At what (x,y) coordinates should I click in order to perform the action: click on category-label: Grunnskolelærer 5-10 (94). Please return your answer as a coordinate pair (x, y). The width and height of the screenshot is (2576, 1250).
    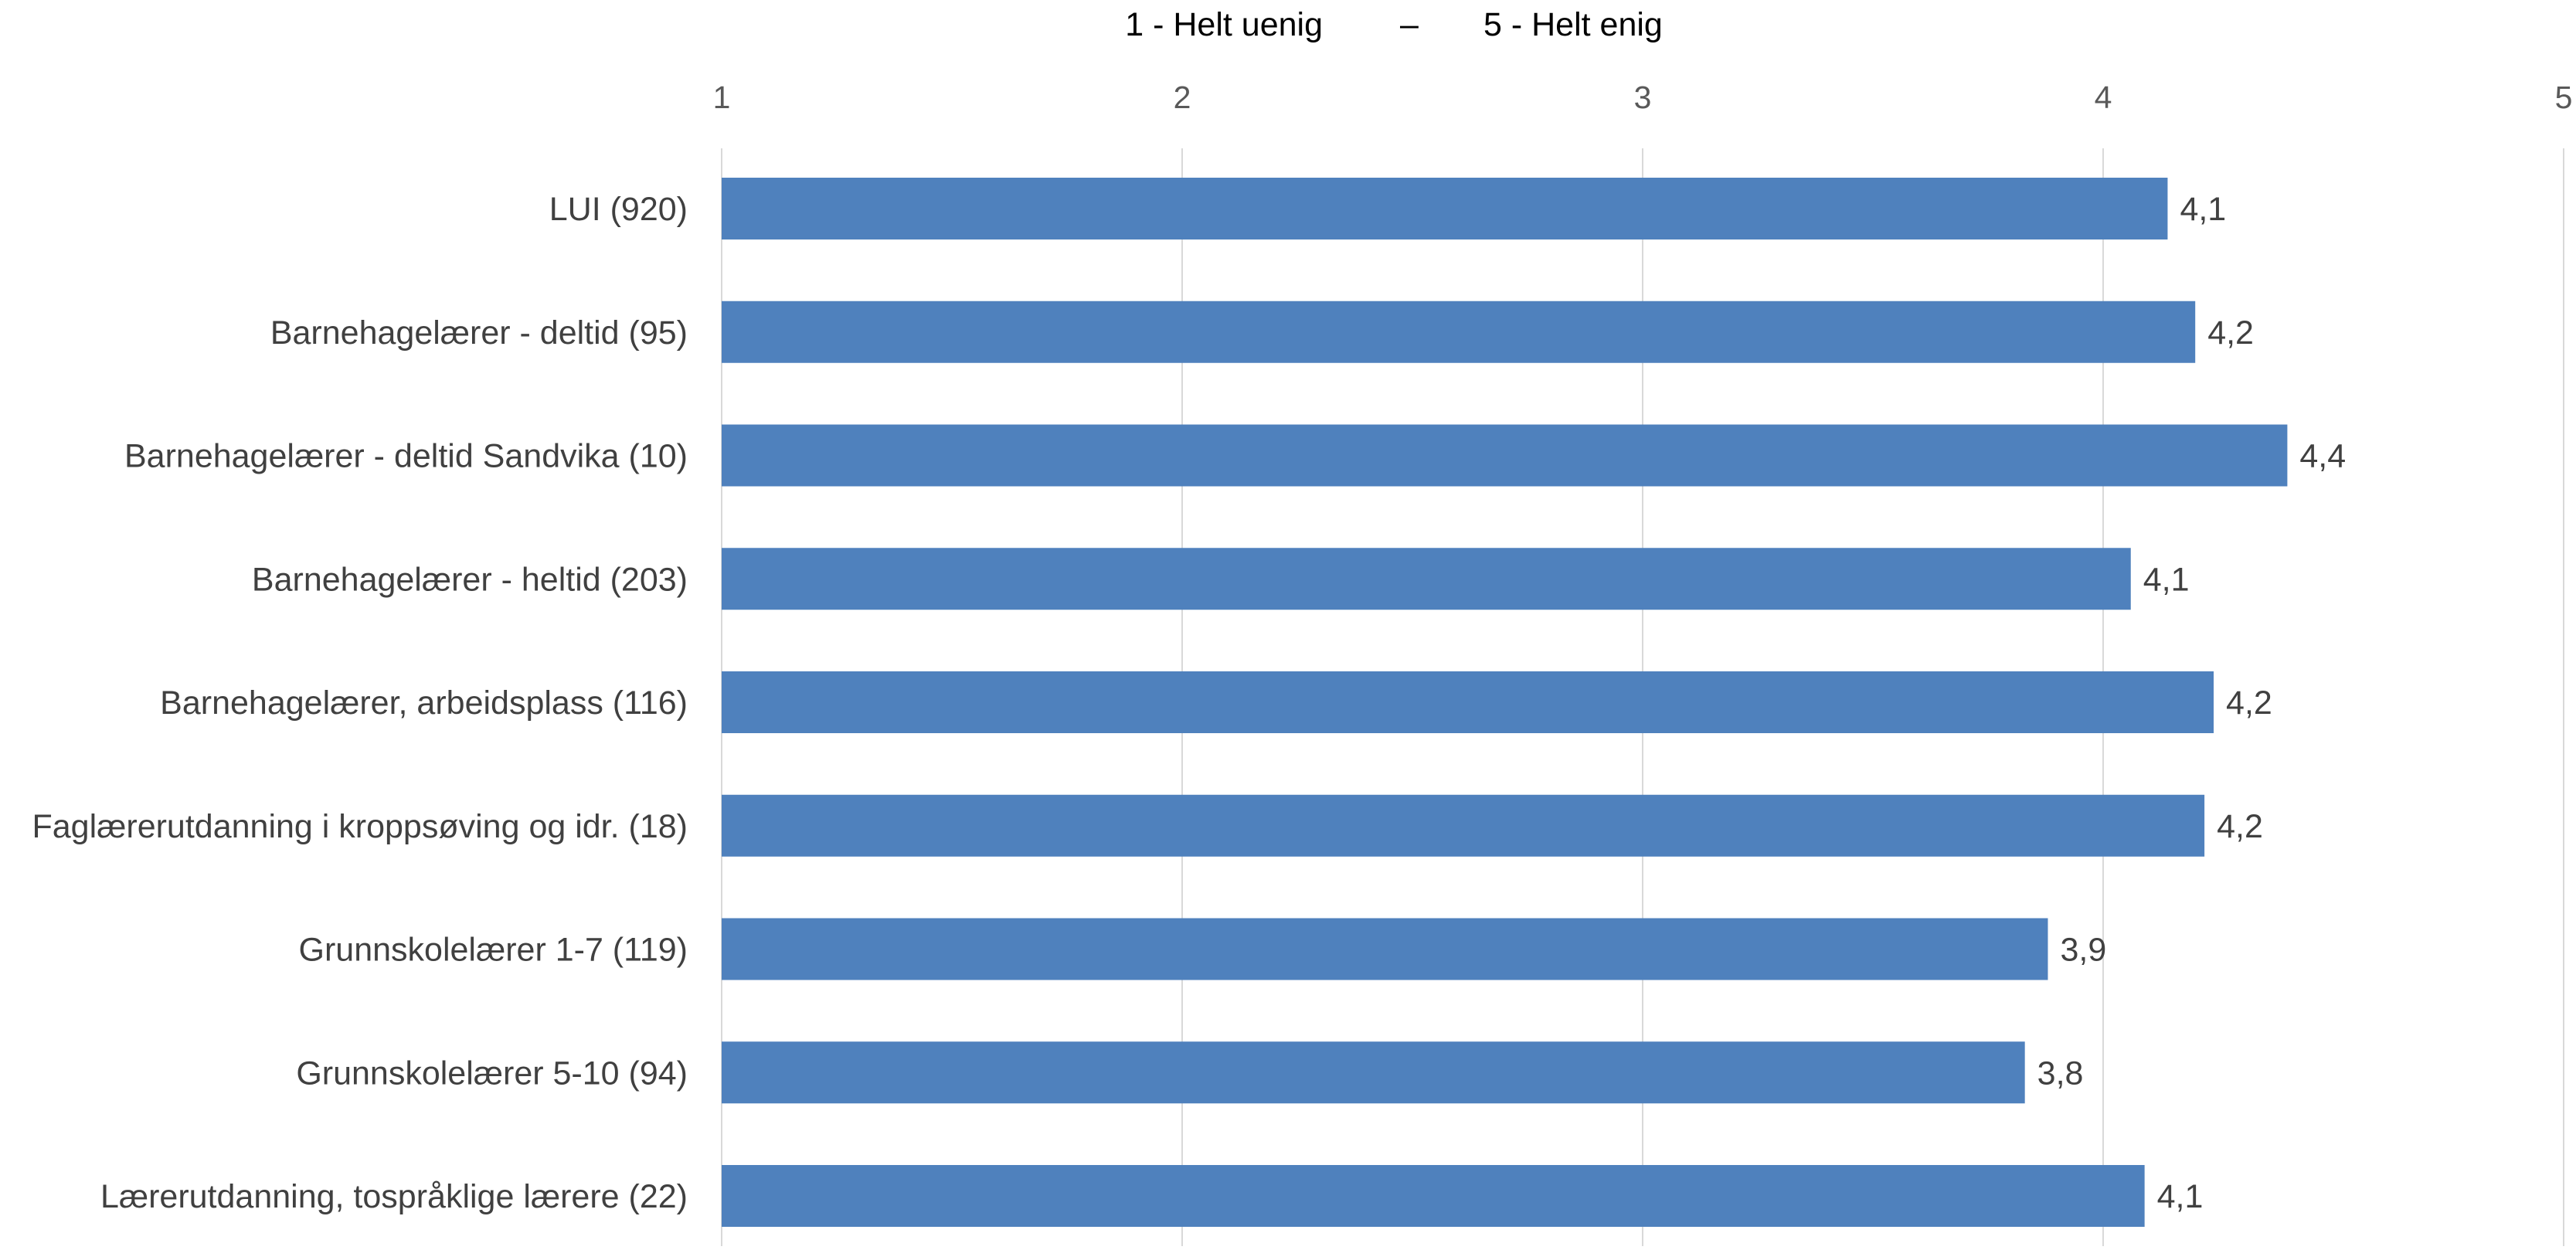
    Looking at the image, I should click on (492, 1073).